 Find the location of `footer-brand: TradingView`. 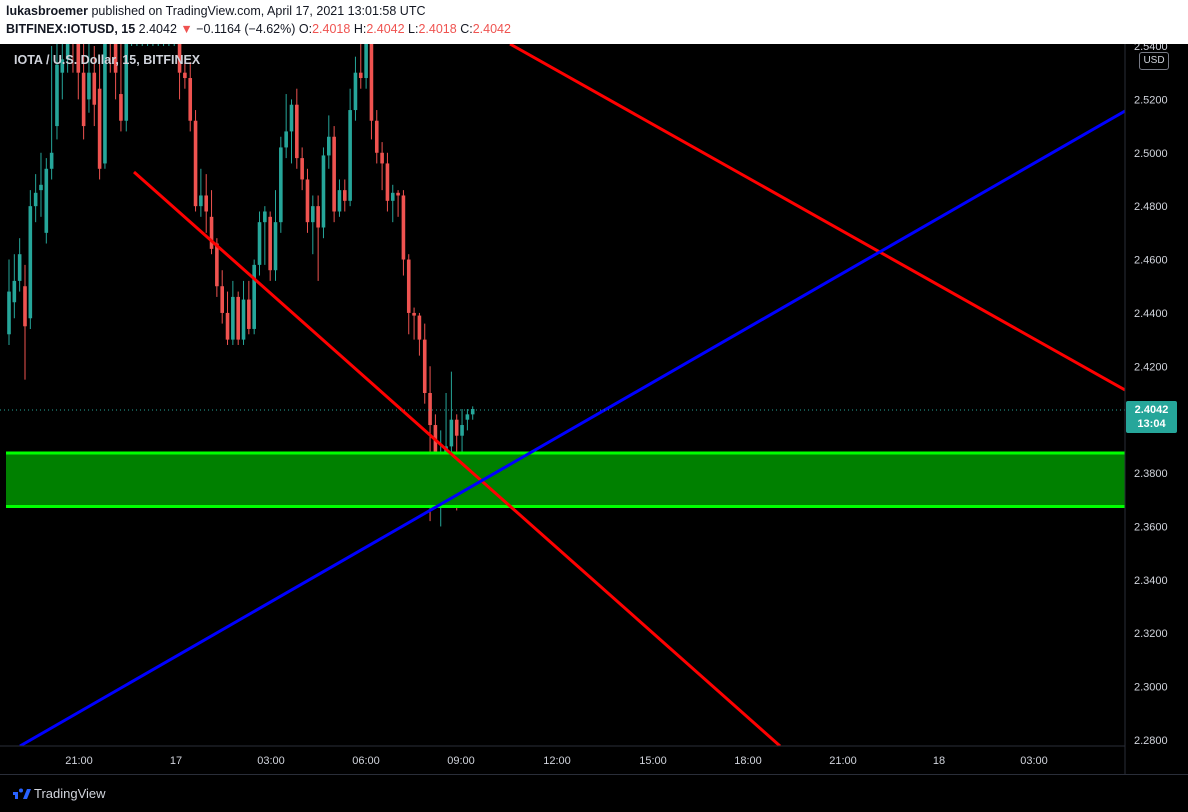

footer-brand: TradingView is located at coordinates (70, 793).